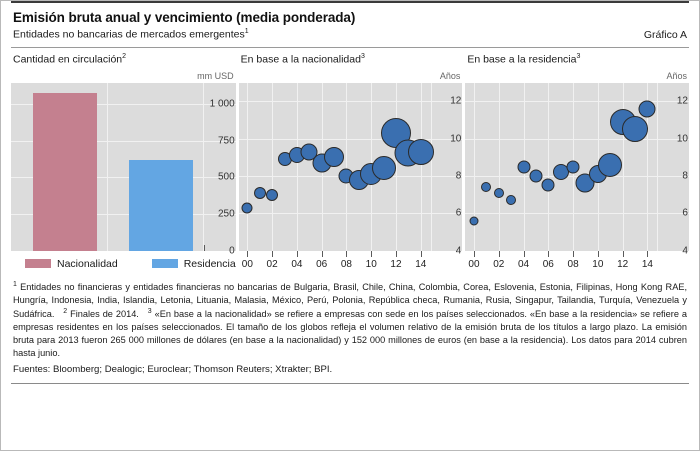 This screenshot has width=700, height=451. I want to click on residence-bubble-plot, so click(577, 166).